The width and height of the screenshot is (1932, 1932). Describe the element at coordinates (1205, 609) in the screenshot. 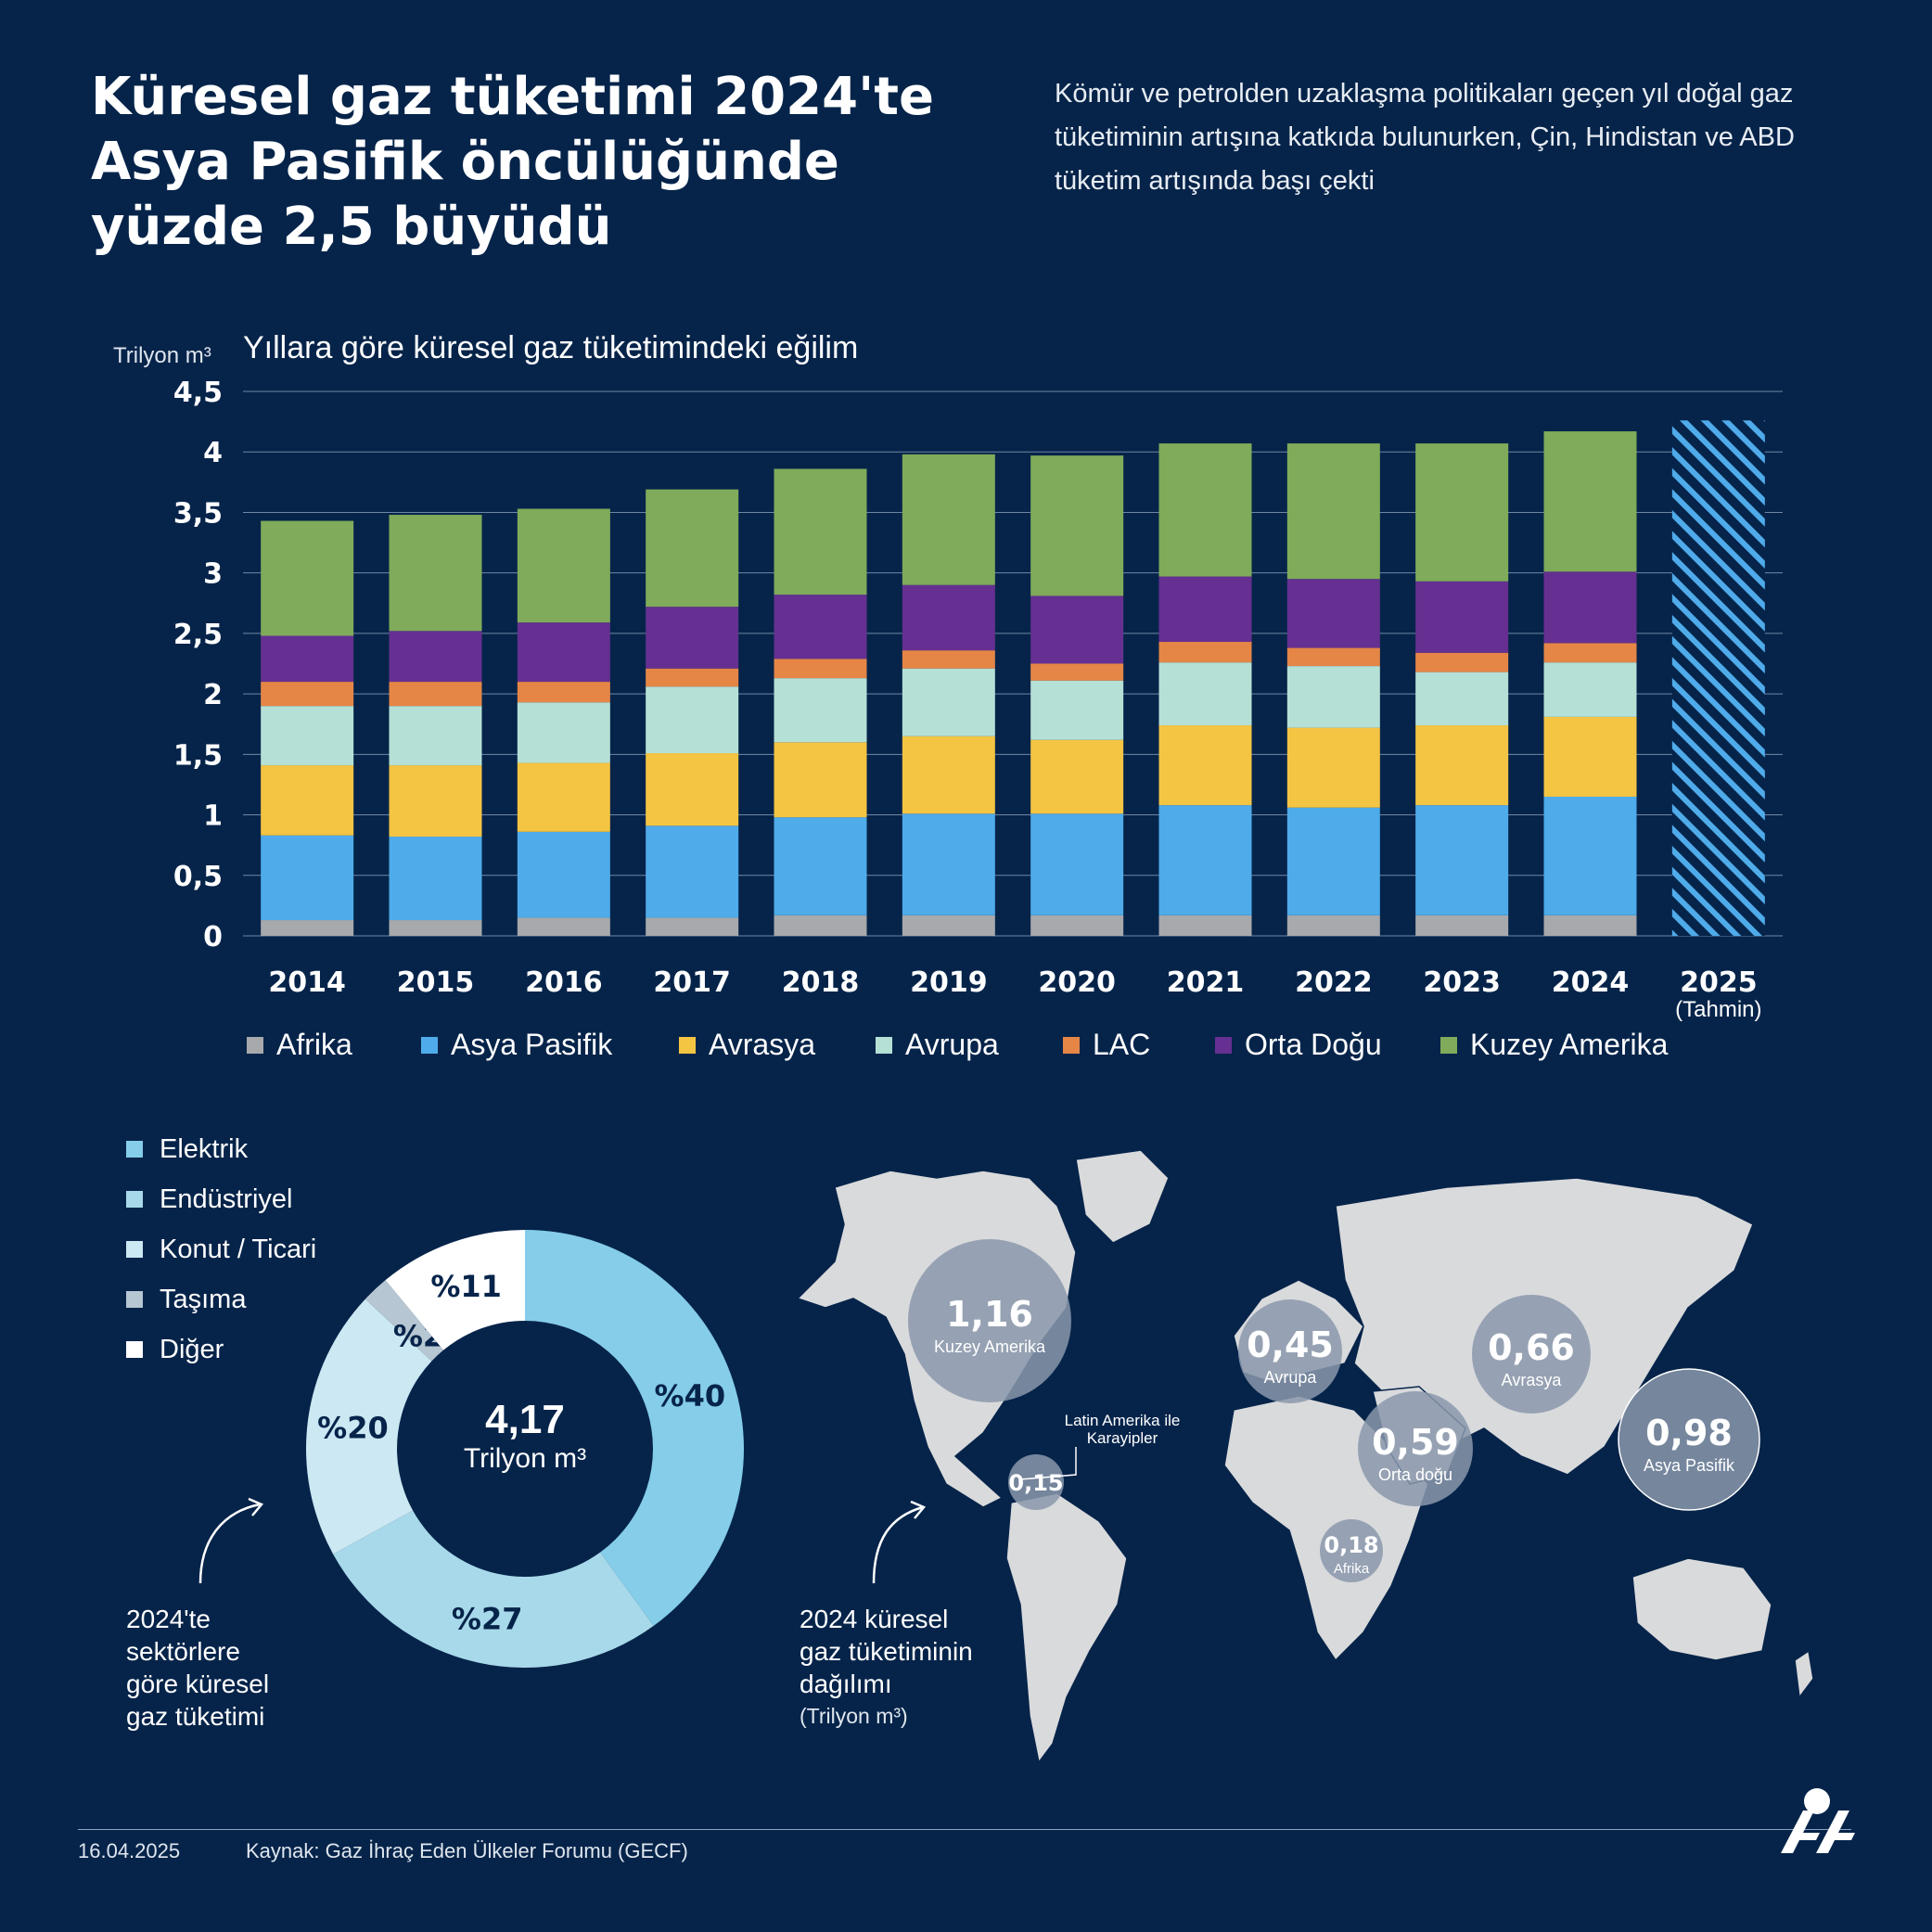

I see `bar-orta-do-u-2021` at that location.